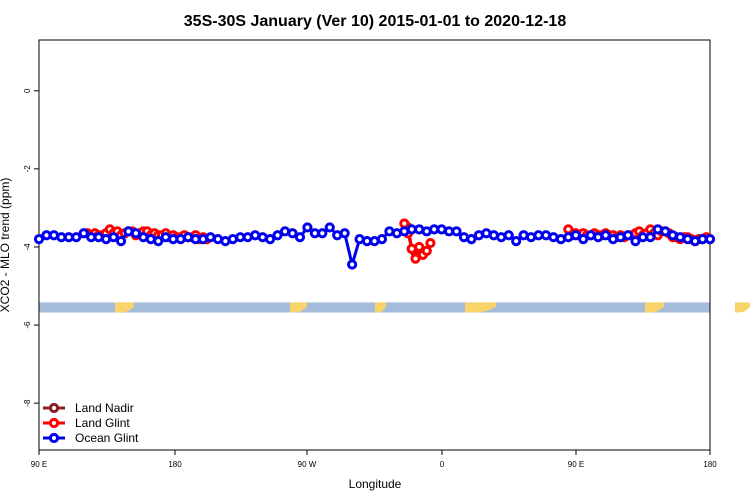 This screenshot has height=500, width=750. What do you see at coordinates (374, 459) in the screenshot?
I see `x-axis: 90 E 180 90 W 0 90 E 180` at bounding box center [374, 459].